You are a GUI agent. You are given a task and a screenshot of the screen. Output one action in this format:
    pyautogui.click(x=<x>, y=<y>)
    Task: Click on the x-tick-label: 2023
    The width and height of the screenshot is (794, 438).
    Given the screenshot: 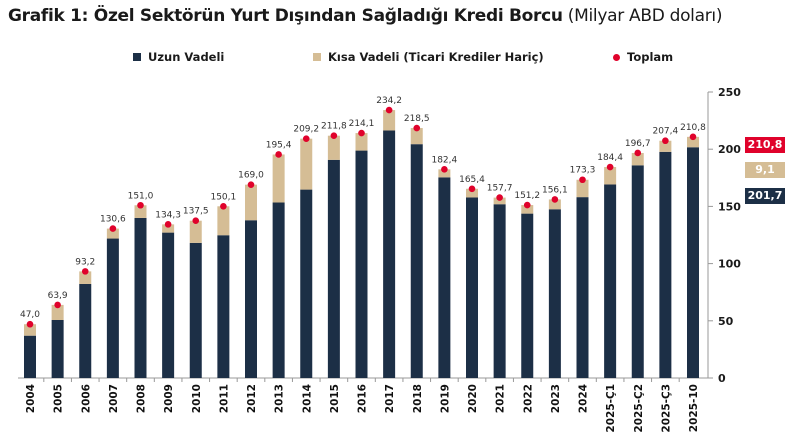 What is the action you would take?
    pyautogui.click(x=556, y=398)
    